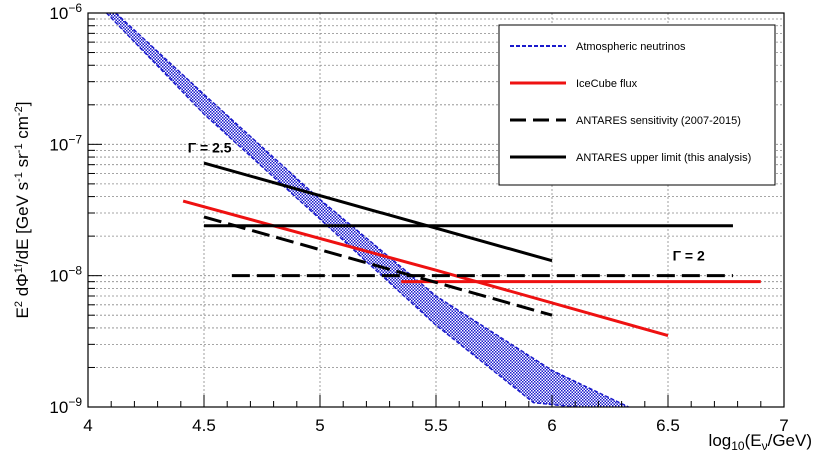  I want to click on legend-label: Atmospheric neutrinos, so click(631, 47).